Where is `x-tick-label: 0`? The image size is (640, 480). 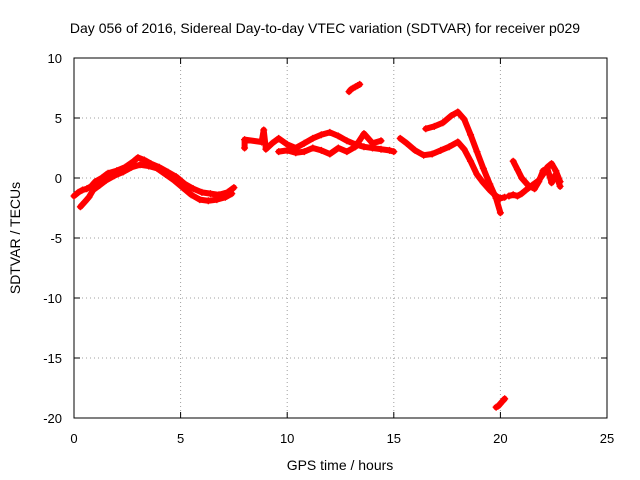 x-tick-label: 0 is located at coordinates (73, 438).